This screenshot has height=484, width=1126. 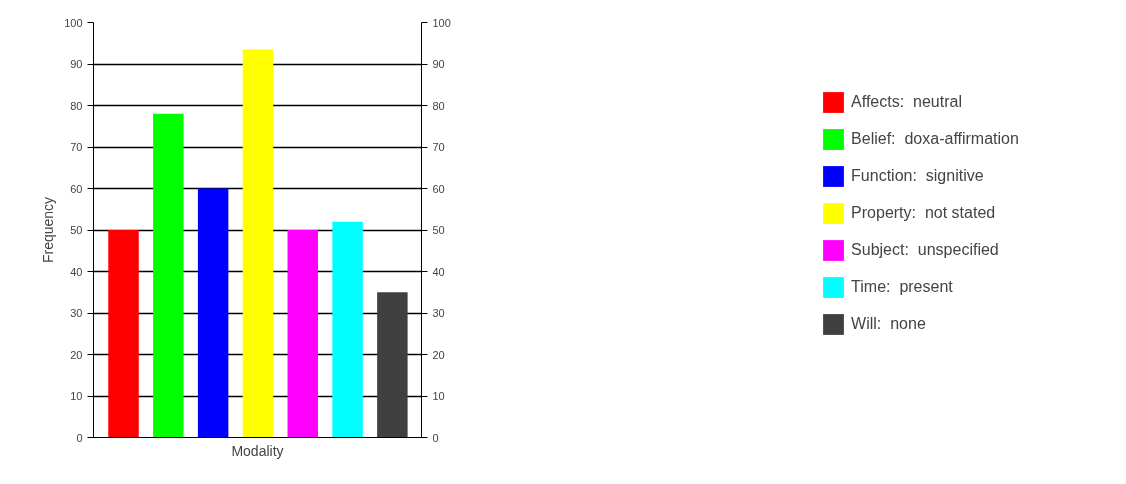 I want to click on y2-tick-label: 70, so click(x=438, y=147).